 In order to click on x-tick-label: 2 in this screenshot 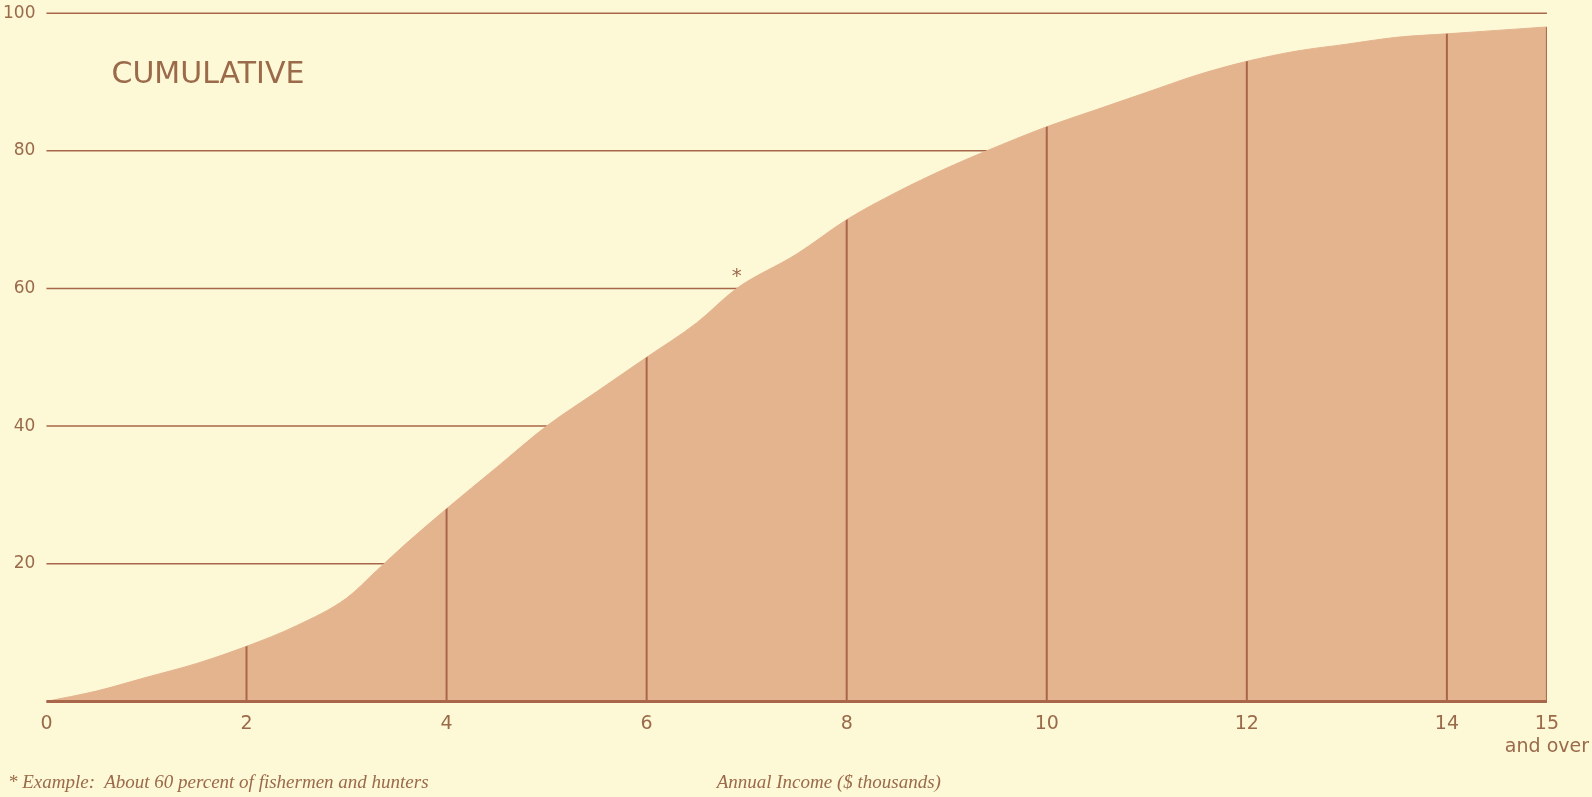, I will do `click(246, 721)`.